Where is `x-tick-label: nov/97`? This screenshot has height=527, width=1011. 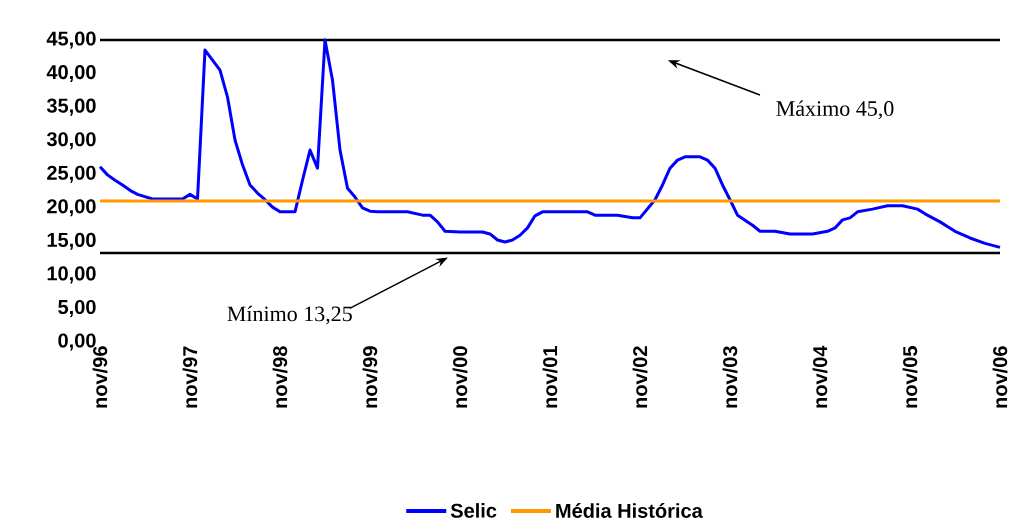 x-tick-label: nov/97 is located at coordinates (190, 377).